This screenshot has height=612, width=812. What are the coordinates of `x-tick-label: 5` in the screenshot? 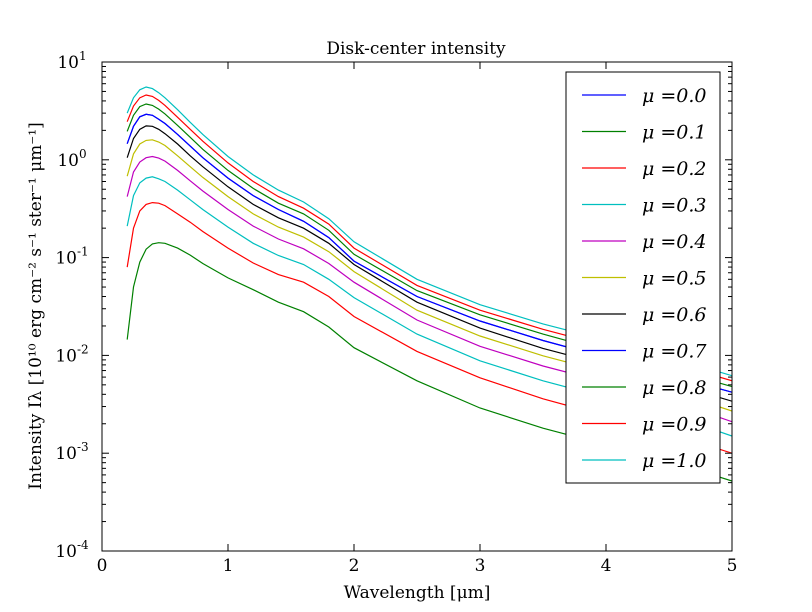 It's located at (732, 566).